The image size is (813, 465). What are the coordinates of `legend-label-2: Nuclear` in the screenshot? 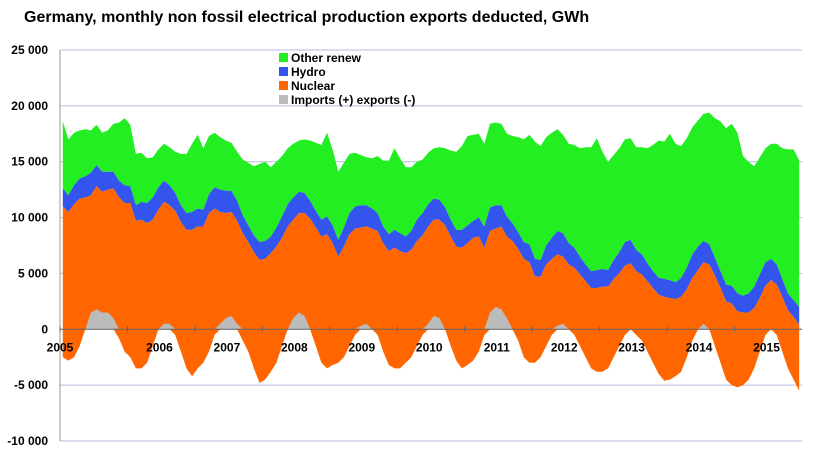 It's located at (313, 86).